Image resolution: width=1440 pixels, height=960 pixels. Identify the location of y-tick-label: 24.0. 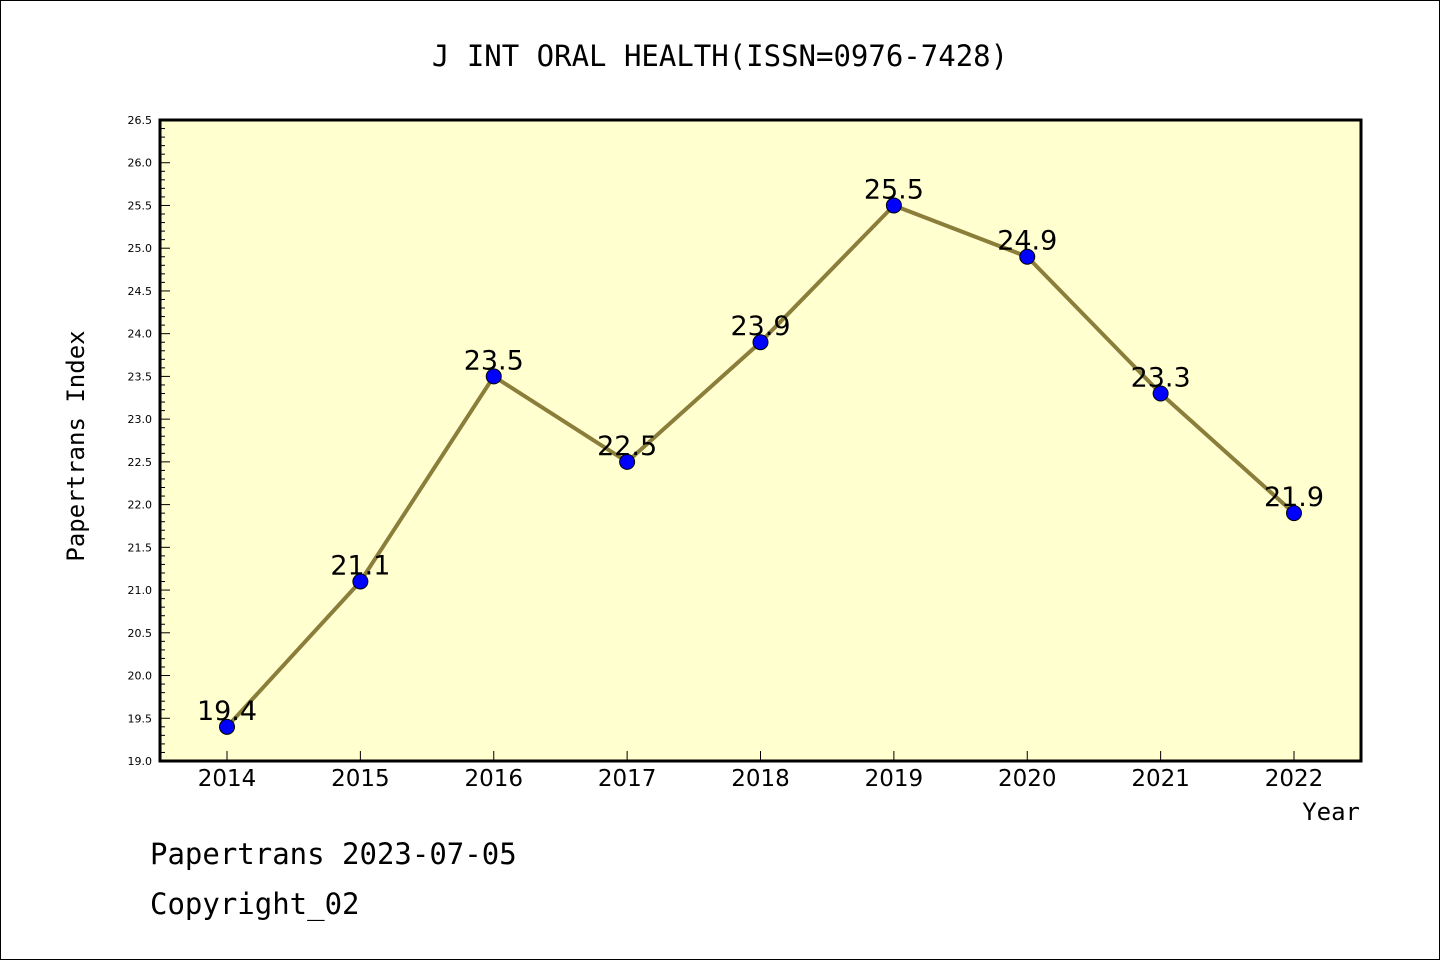
(140, 334).